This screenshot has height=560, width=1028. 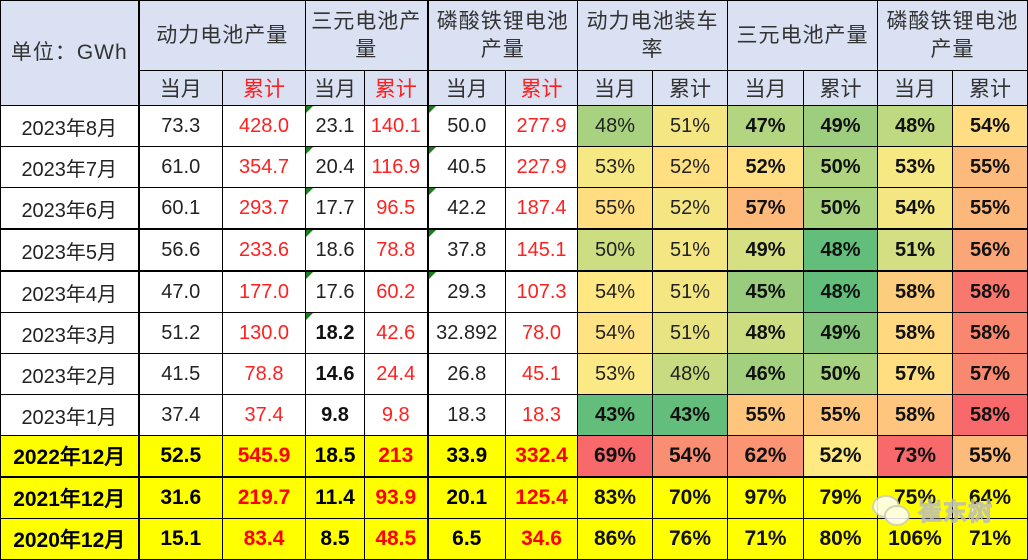 What do you see at coordinates (335, 456) in the screenshot?
I see `monthly-value-cell: 18.5` at bounding box center [335, 456].